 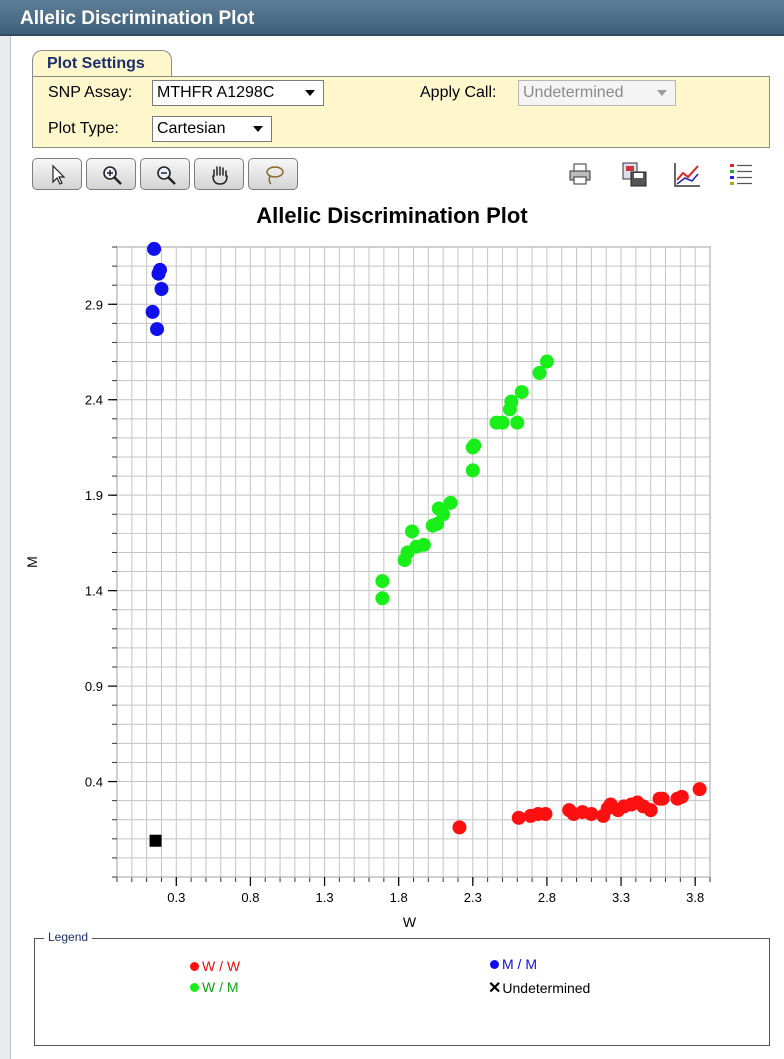 What do you see at coordinates (392, 18) in the screenshot?
I see `window-titlebar: Allelic Discrimination Plot` at bounding box center [392, 18].